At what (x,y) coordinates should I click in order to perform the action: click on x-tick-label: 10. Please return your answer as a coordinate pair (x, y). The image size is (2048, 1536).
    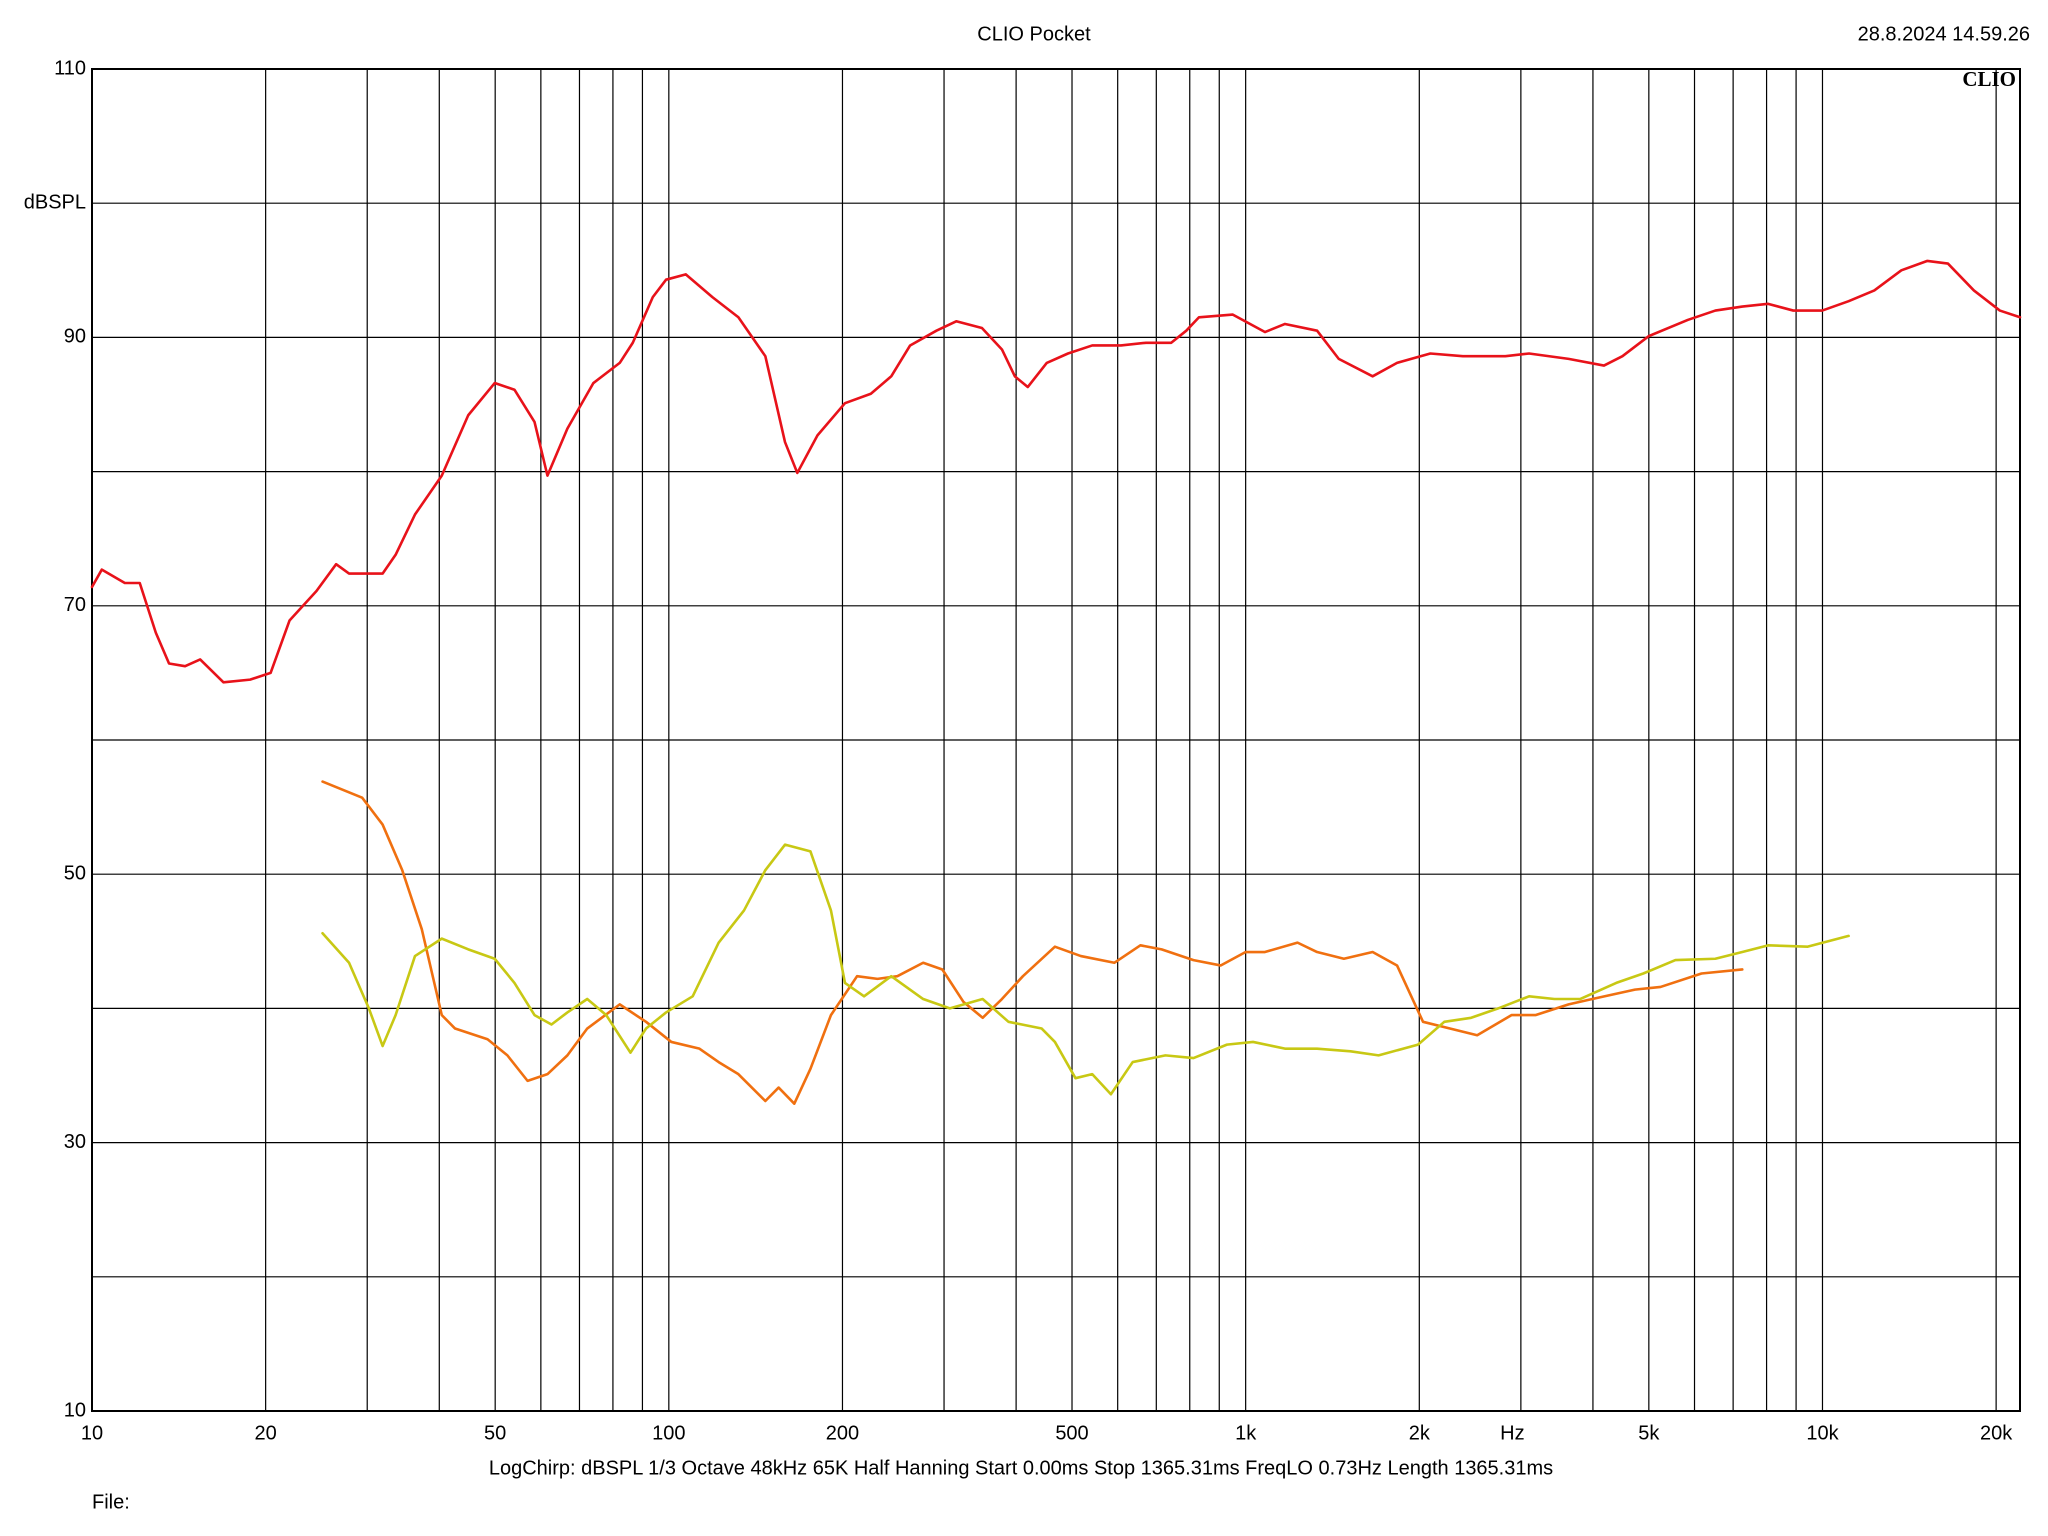
    Looking at the image, I should click on (92, 1433).